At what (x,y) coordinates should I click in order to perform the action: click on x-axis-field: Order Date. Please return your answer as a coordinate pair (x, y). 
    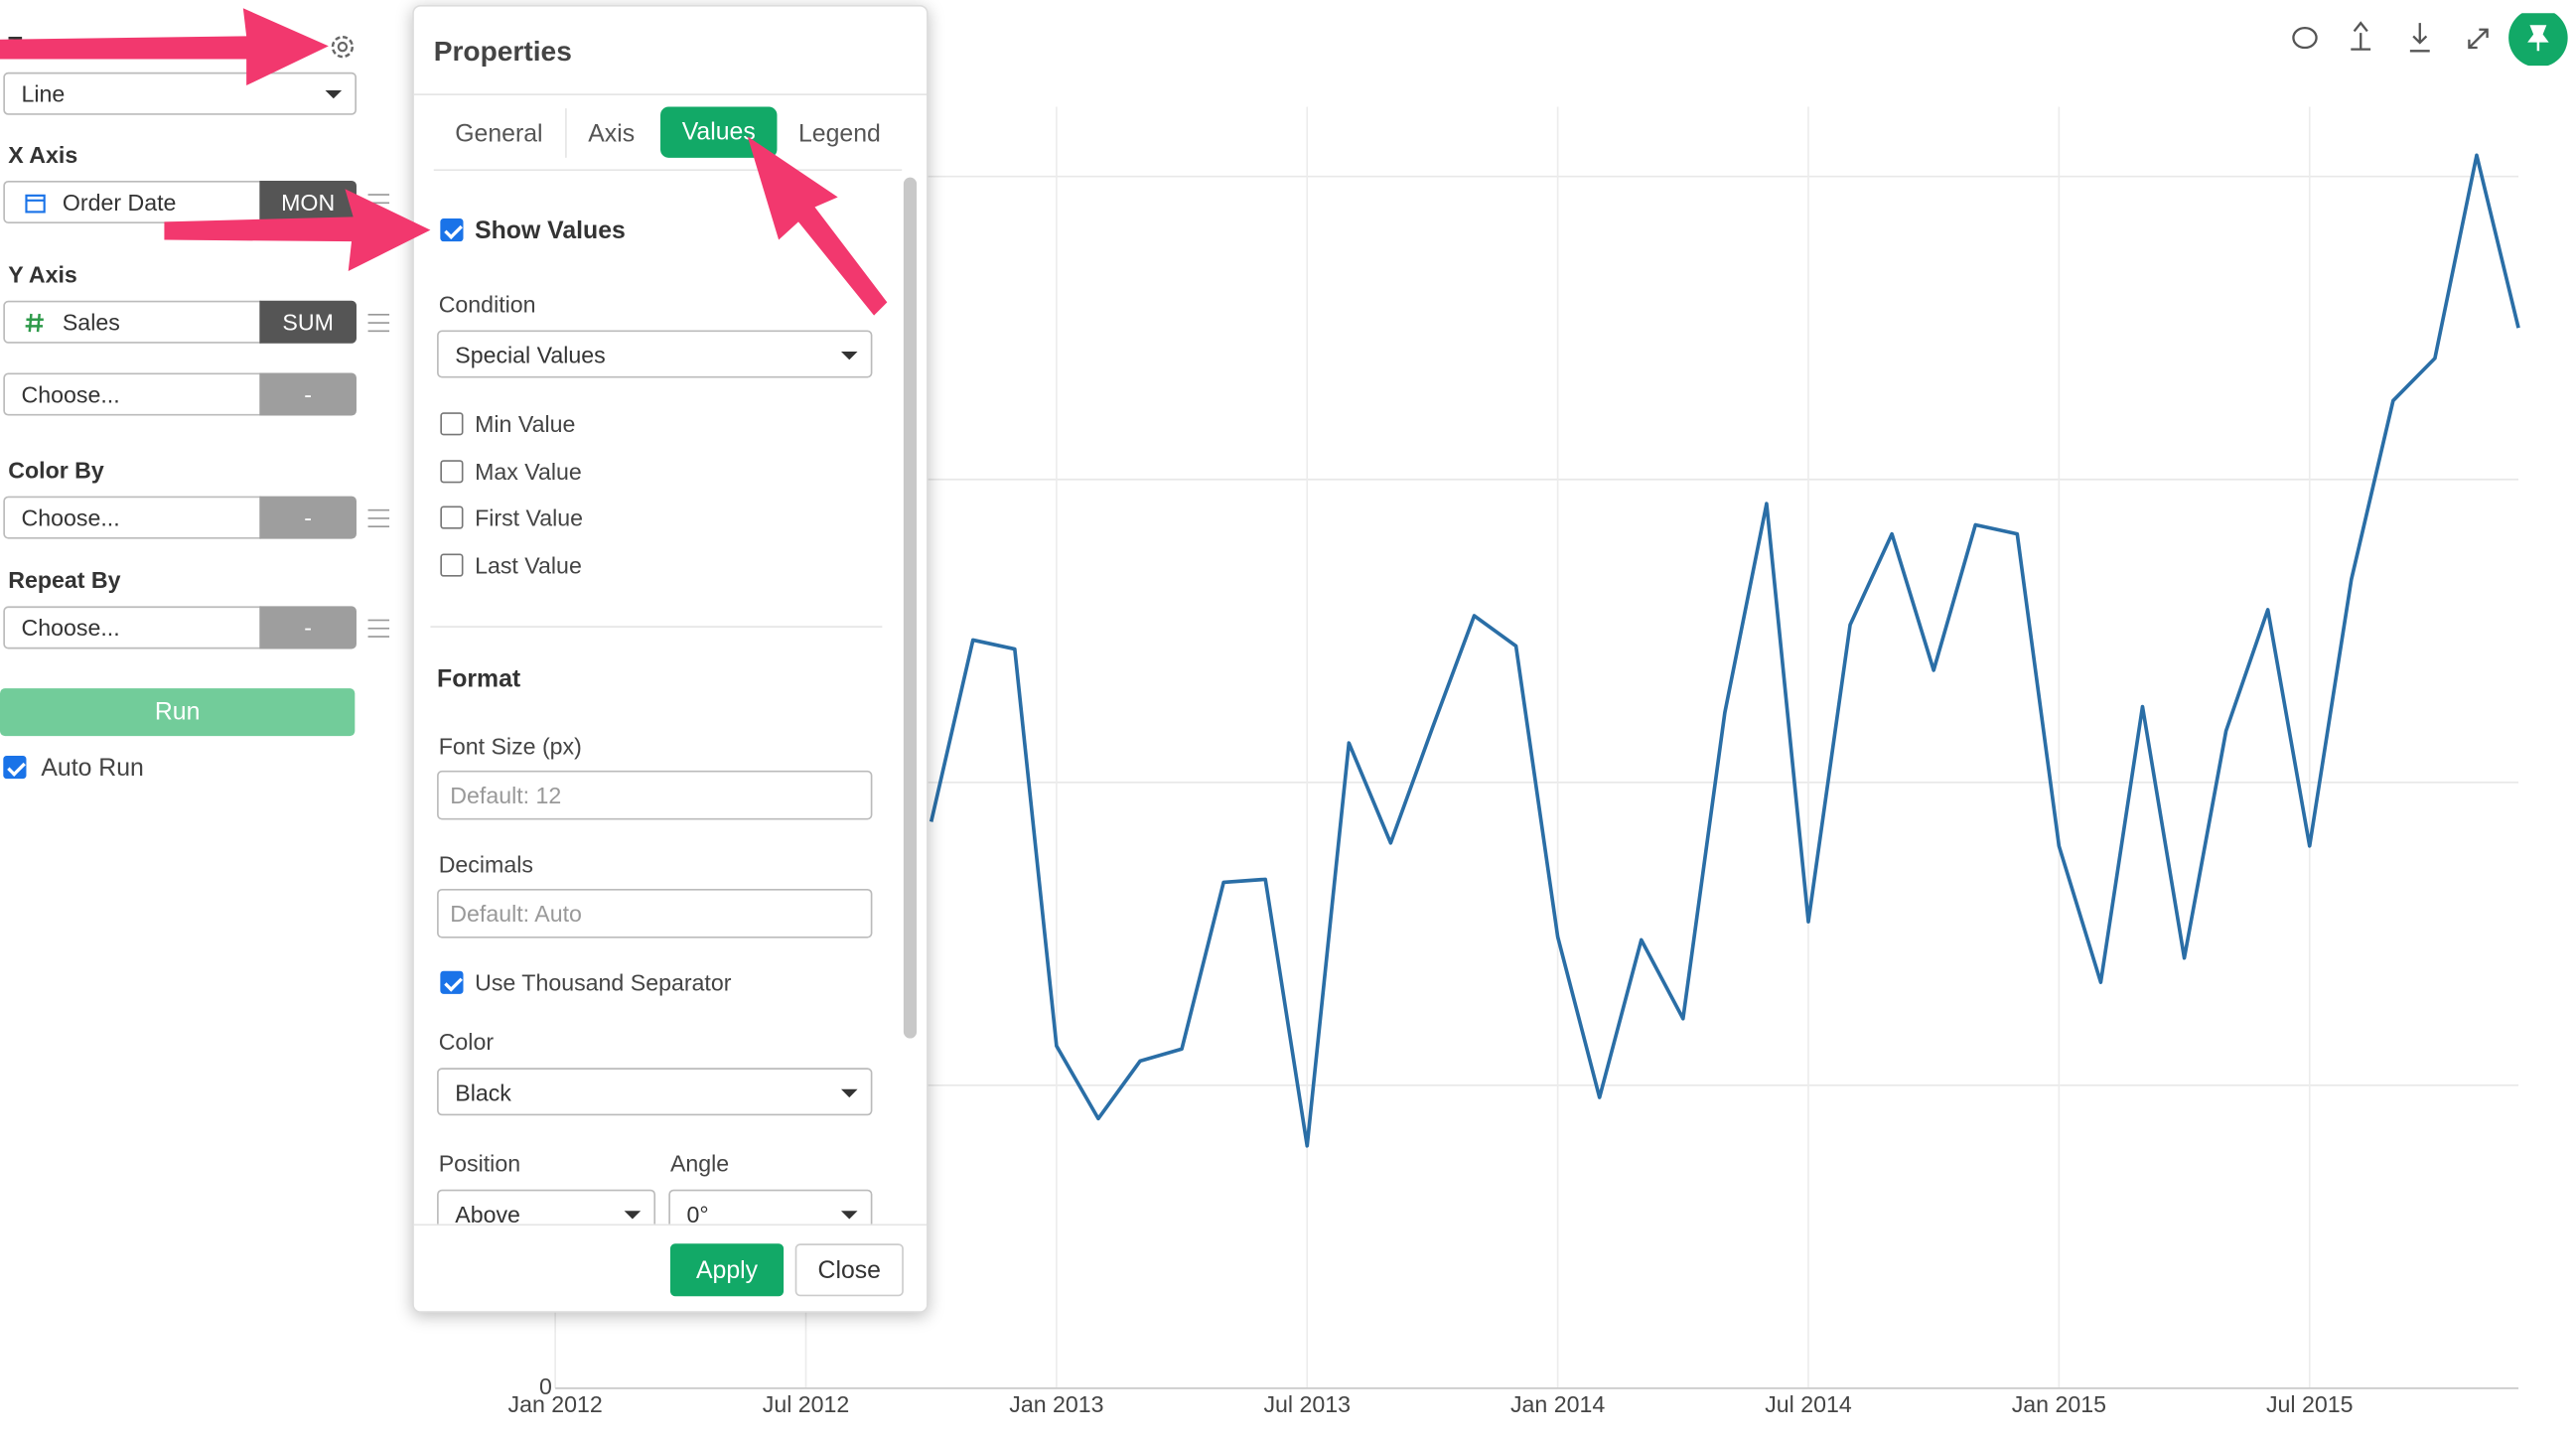
    Looking at the image, I should click on (133, 201).